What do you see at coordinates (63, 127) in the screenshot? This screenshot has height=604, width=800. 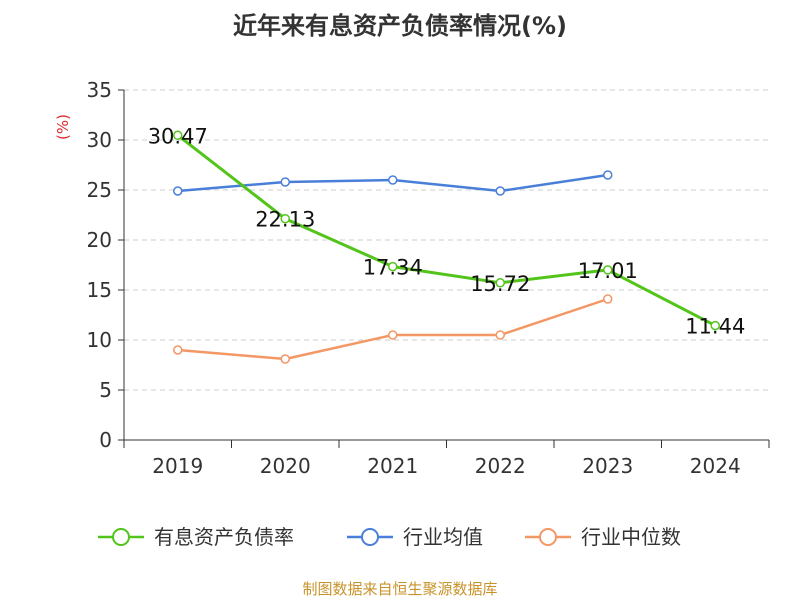 I see `y-axis-label: (%)` at bounding box center [63, 127].